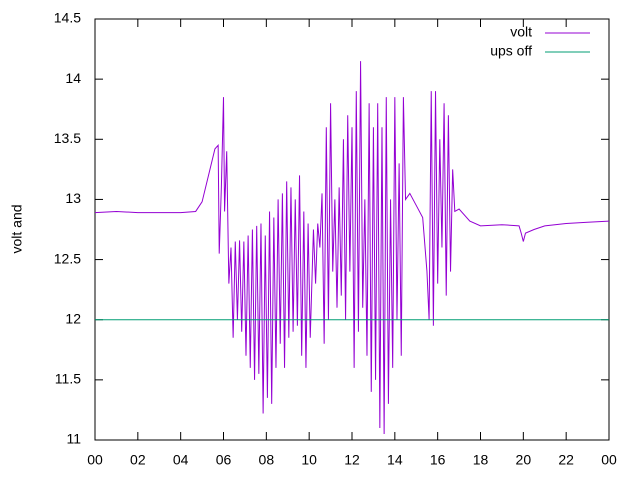 The width and height of the screenshot is (640, 480). Describe the element at coordinates (267, 460) in the screenshot. I see `x-tick-label: 08` at that location.